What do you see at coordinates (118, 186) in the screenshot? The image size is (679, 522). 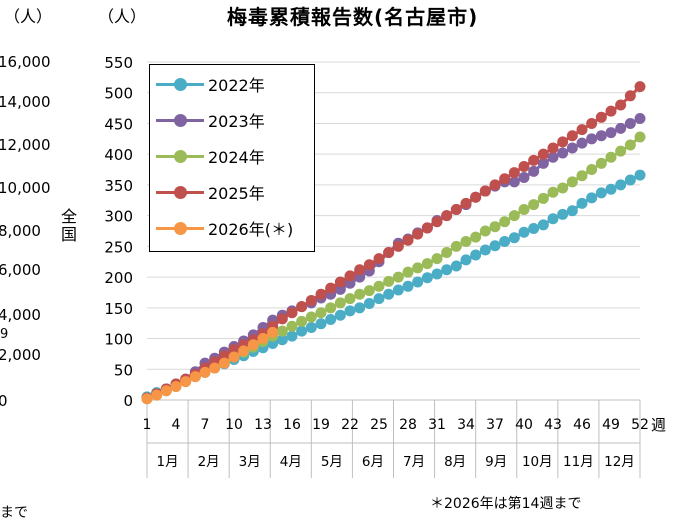 I see `y-tick-label: 350` at bounding box center [118, 186].